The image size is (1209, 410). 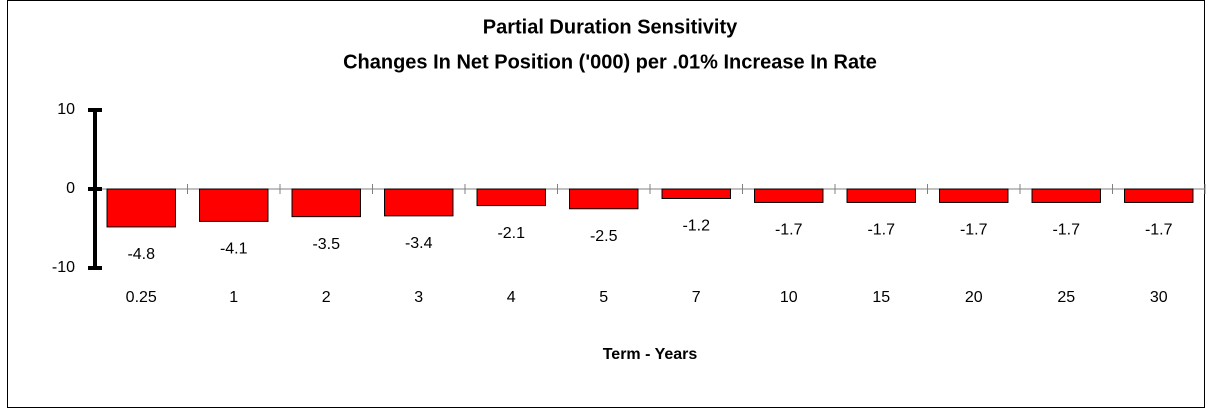 What do you see at coordinates (326, 244) in the screenshot?
I see `data-label: -3.5` at bounding box center [326, 244].